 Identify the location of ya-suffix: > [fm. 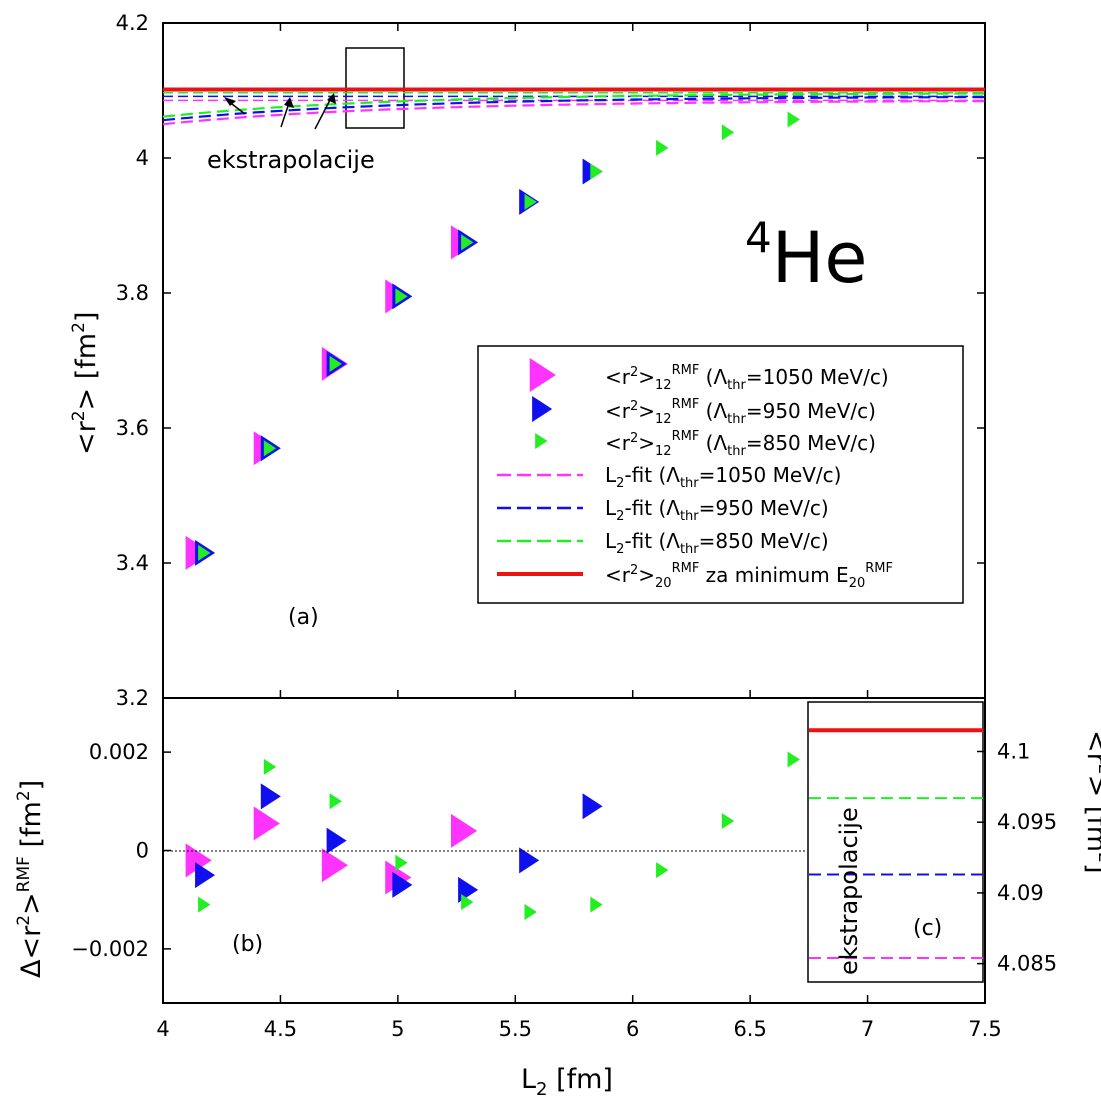
(86, 372).